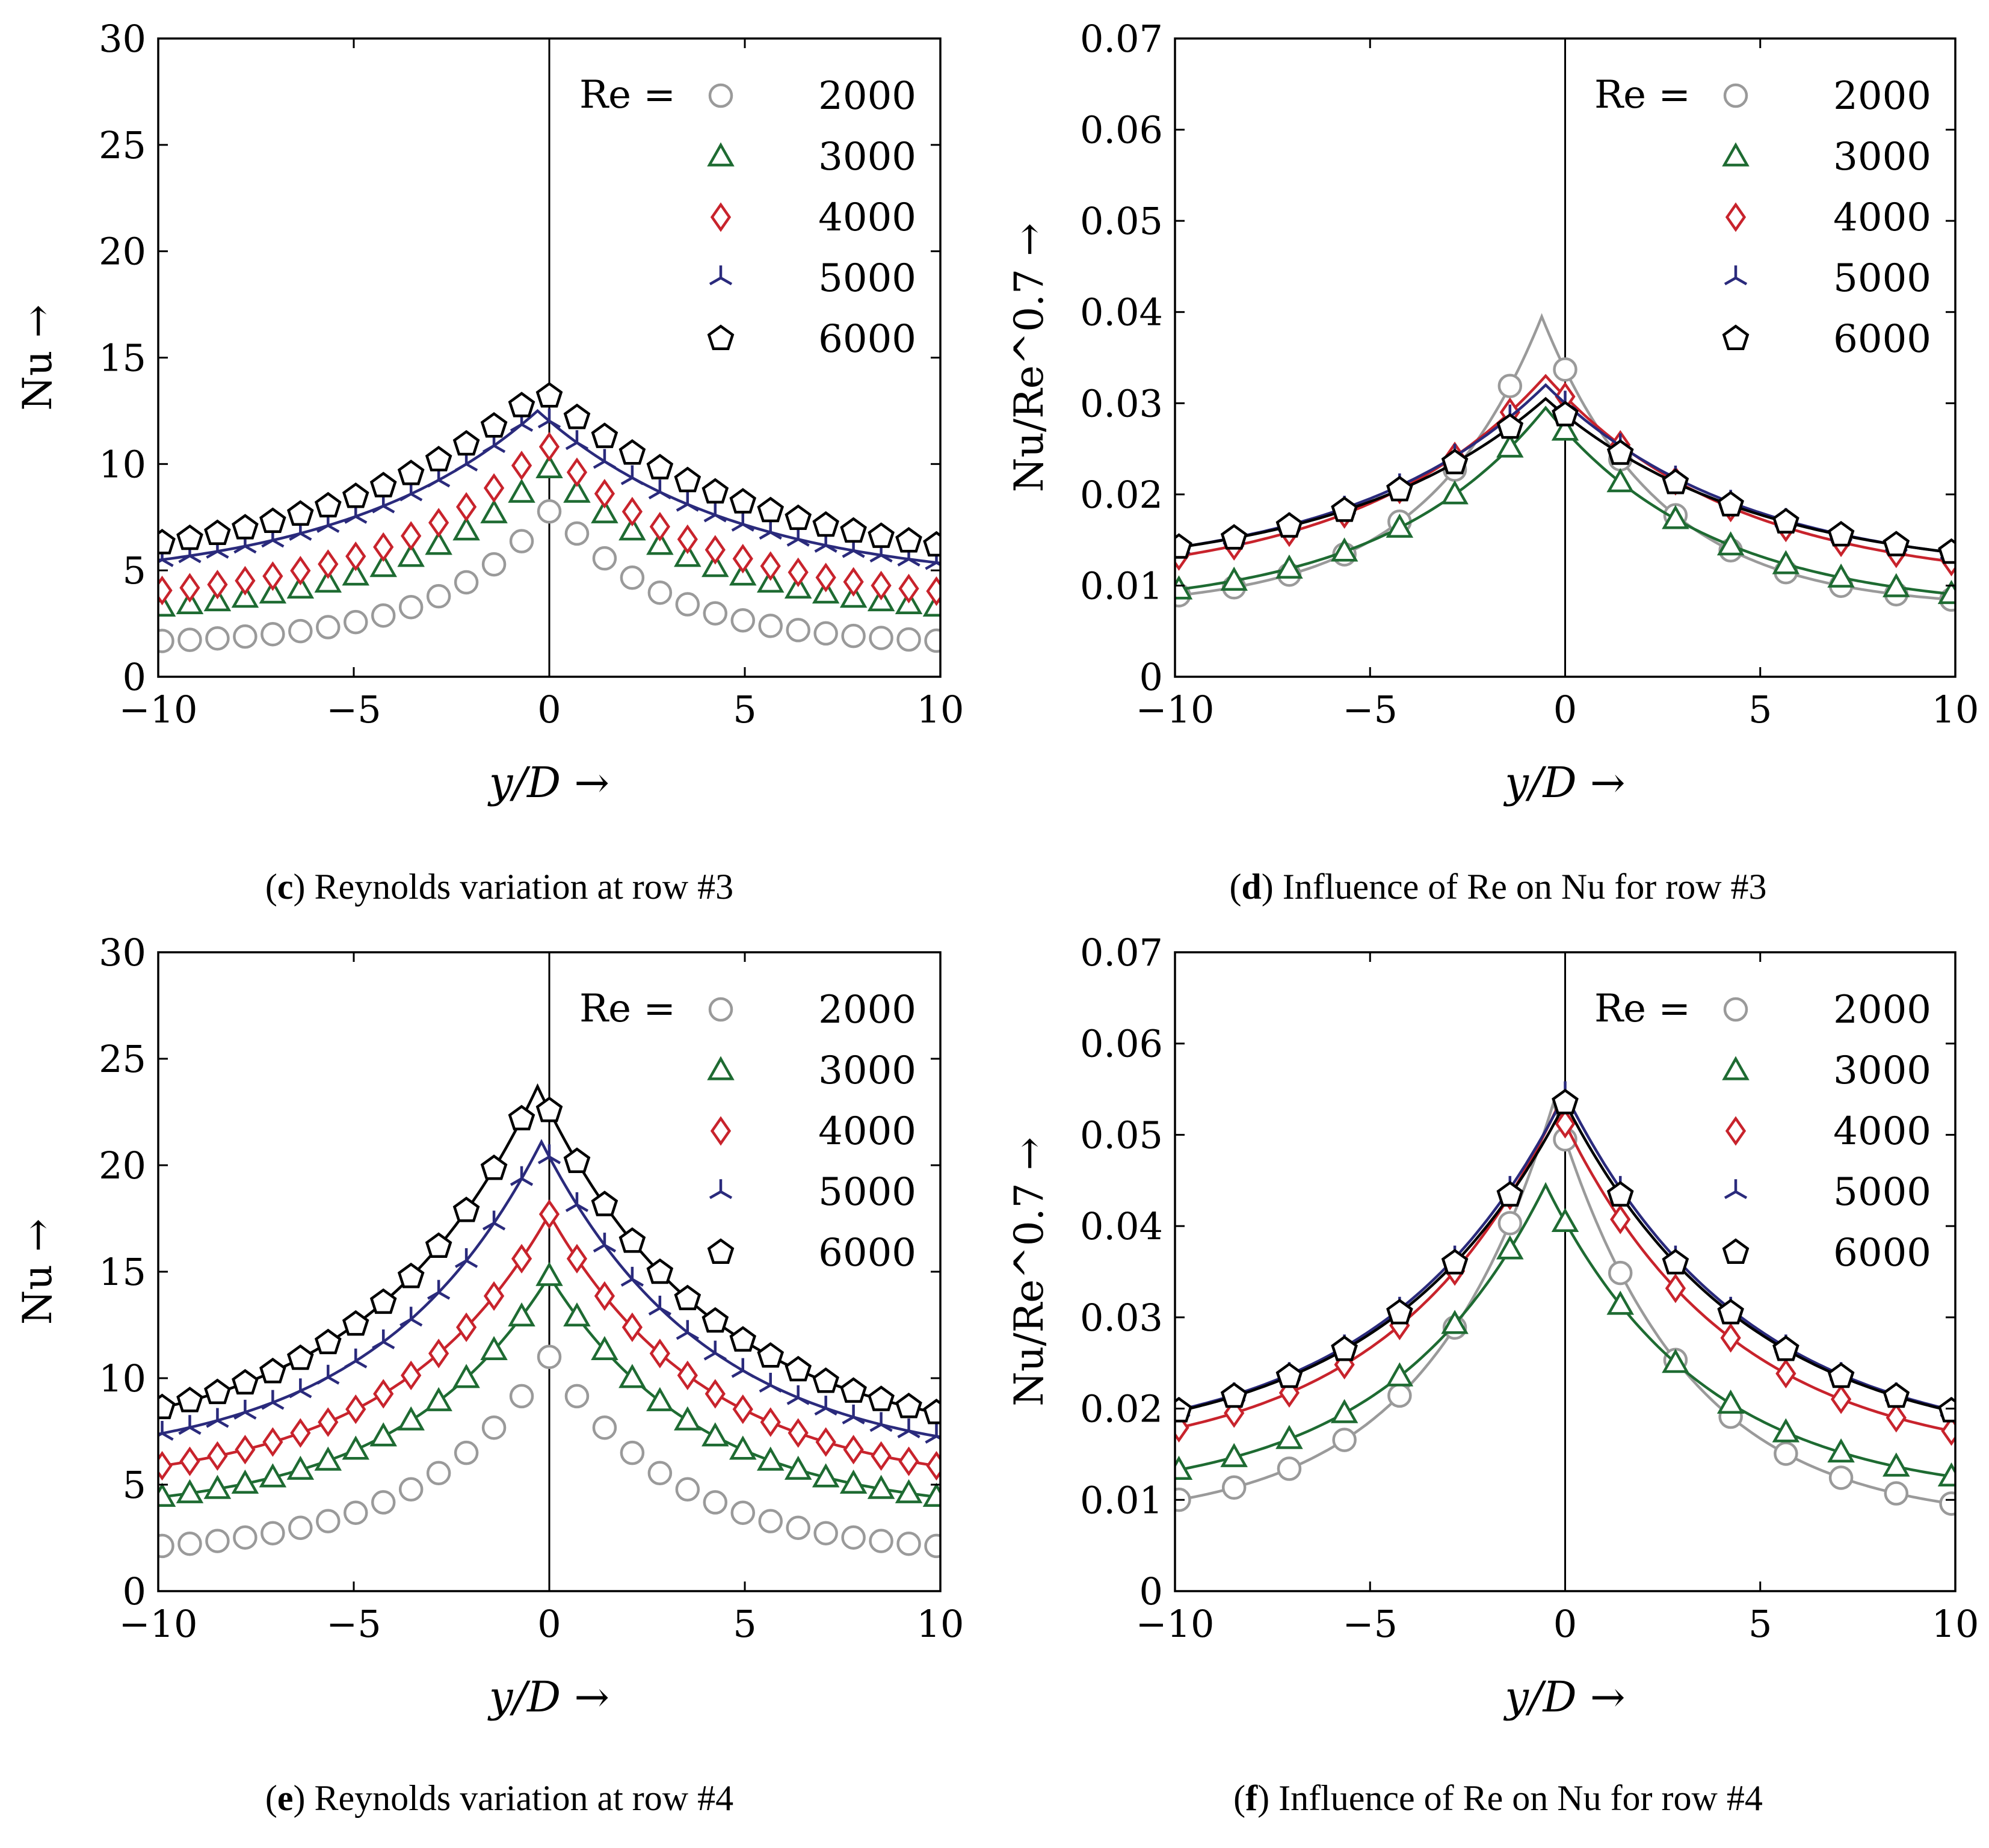 This screenshot has height=1848, width=1989. Describe the element at coordinates (1955, 710) in the screenshot. I see `x-tick-label: 10` at that location.